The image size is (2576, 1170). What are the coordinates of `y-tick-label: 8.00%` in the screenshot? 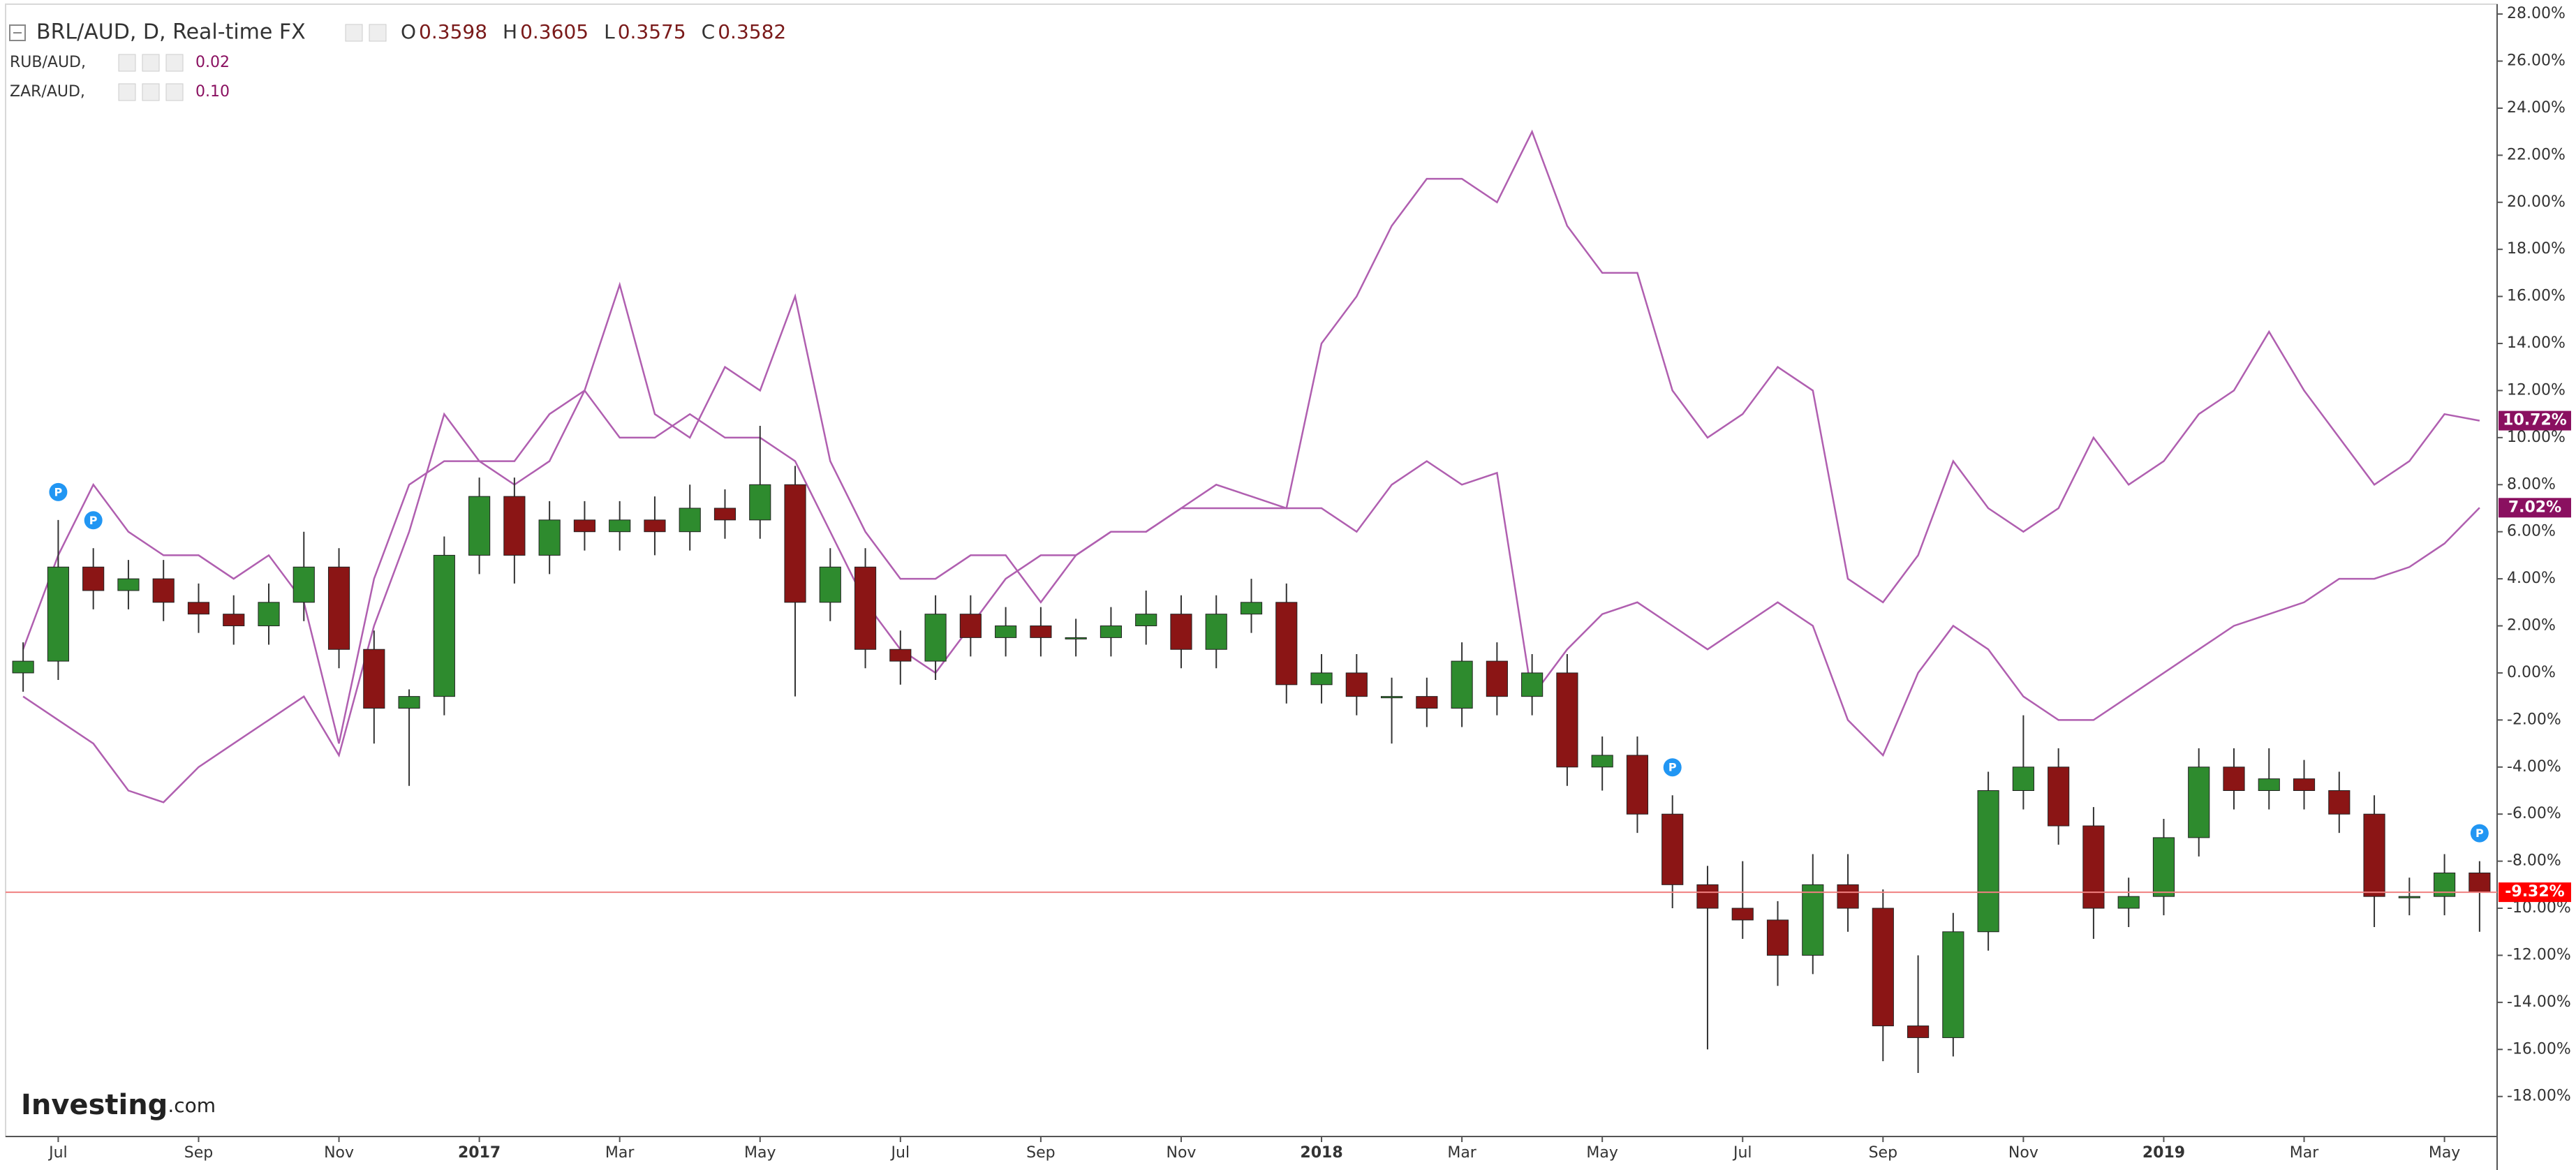 It's located at (2531, 484).